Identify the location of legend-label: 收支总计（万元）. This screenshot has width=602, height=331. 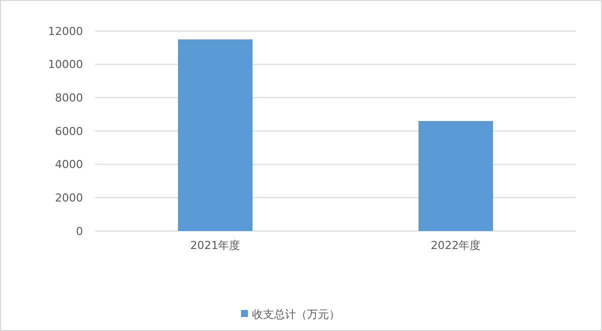
(296, 314).